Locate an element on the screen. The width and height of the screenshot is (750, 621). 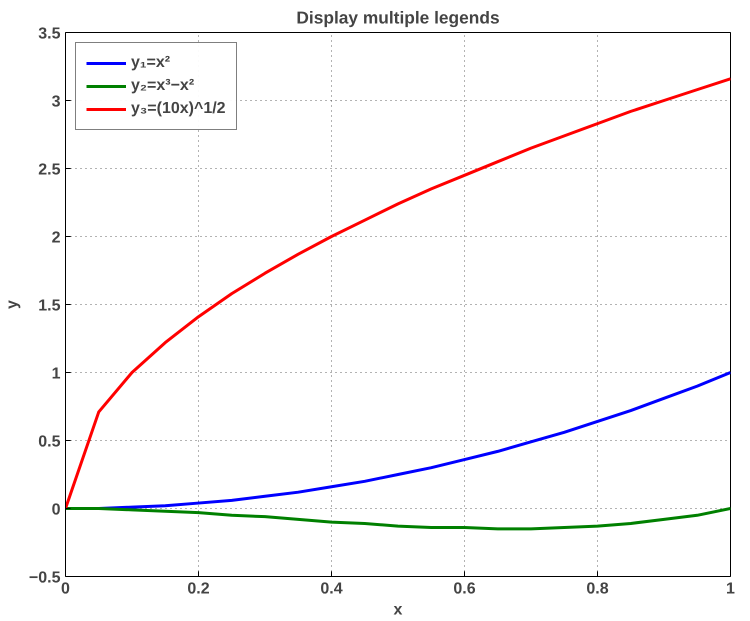
x-tick-label: 0.8 is located at coordinates (597, 589).